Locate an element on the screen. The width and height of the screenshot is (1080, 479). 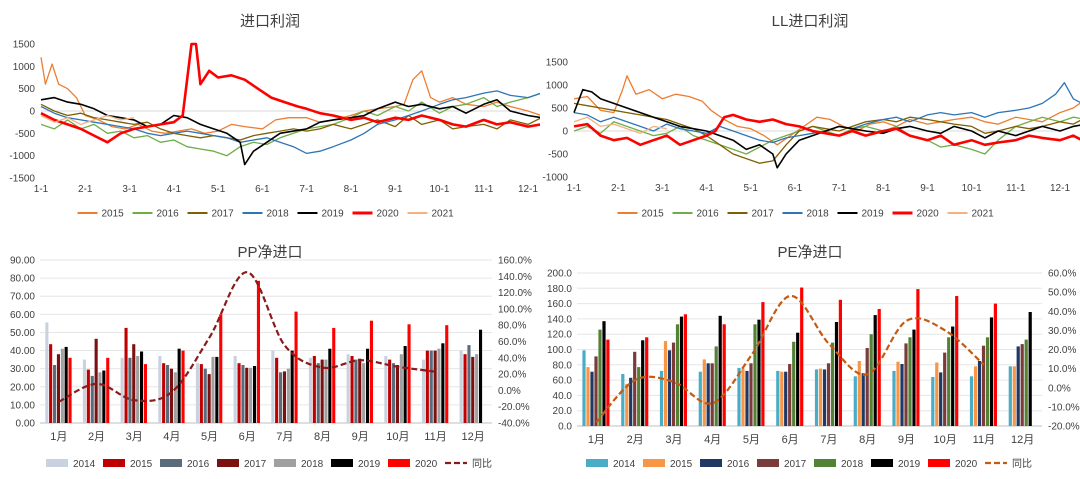
legend-label: 2015 is located at coordinates (113, 214).